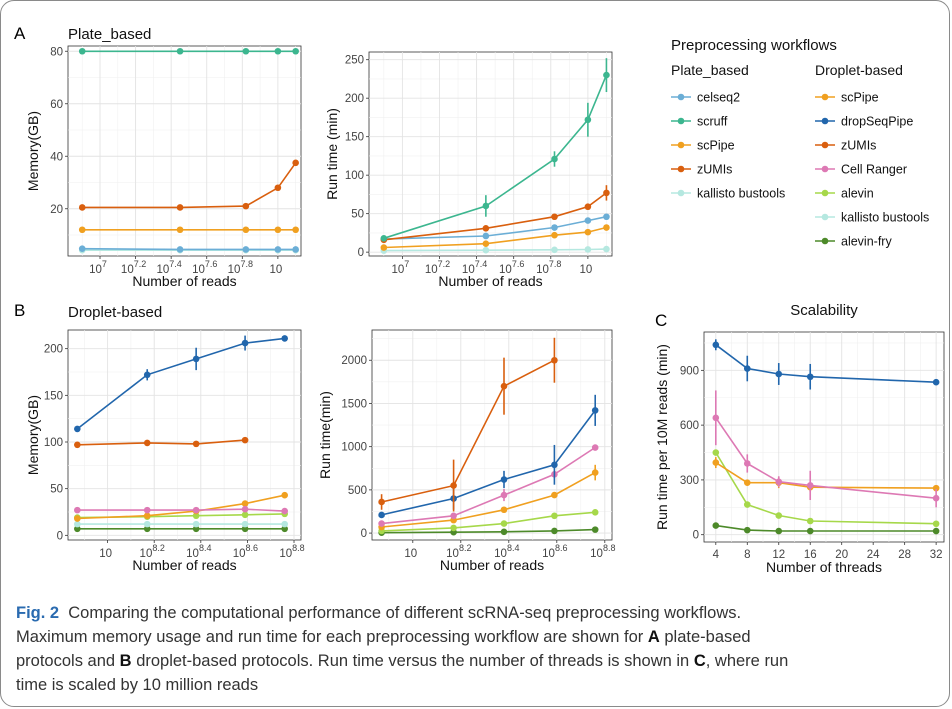 Image resolution: width=952 pixels, height=709 pixels. What do you see at coordinates (109, 34) in the screenshot?
I see `panel-title: Plate_based` at bounding box center [109, 34].